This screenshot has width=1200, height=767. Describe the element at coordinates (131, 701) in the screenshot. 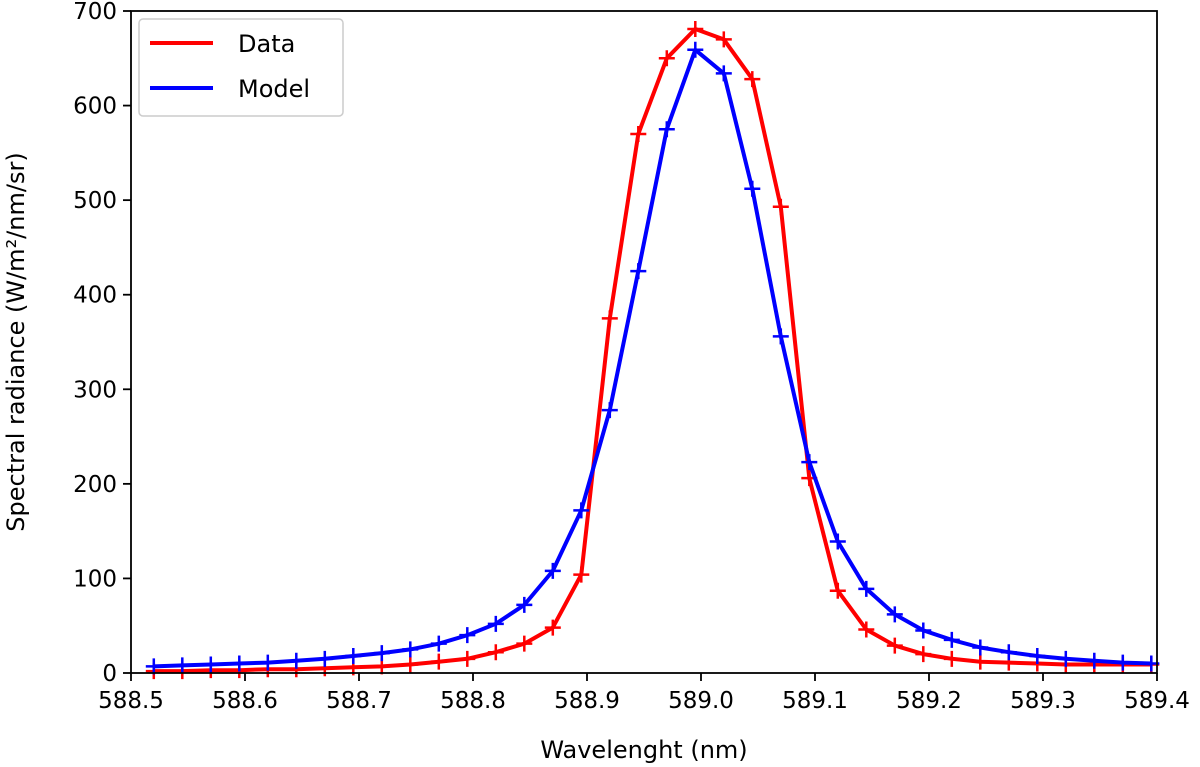

I see `x-tick-label: 588.5` at that location.